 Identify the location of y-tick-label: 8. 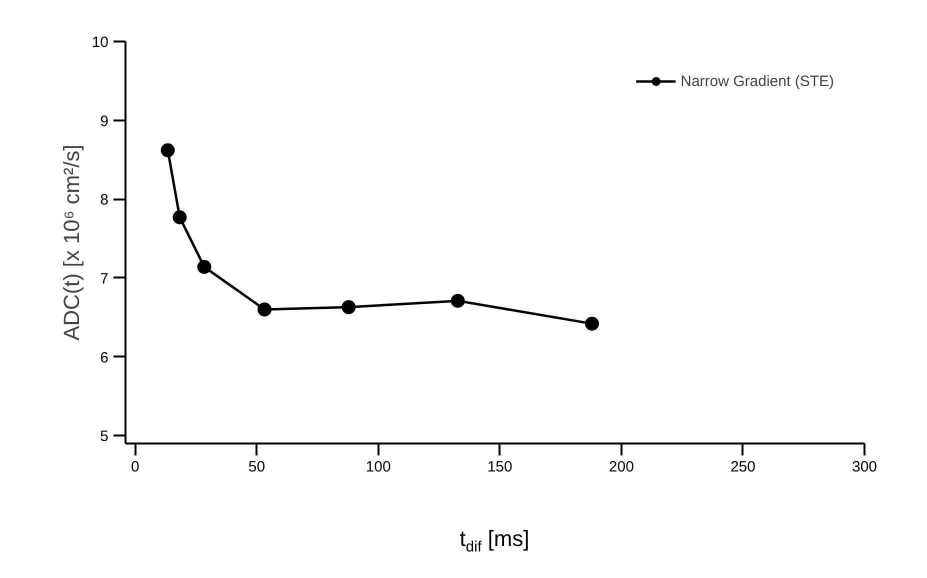
(104, 200).